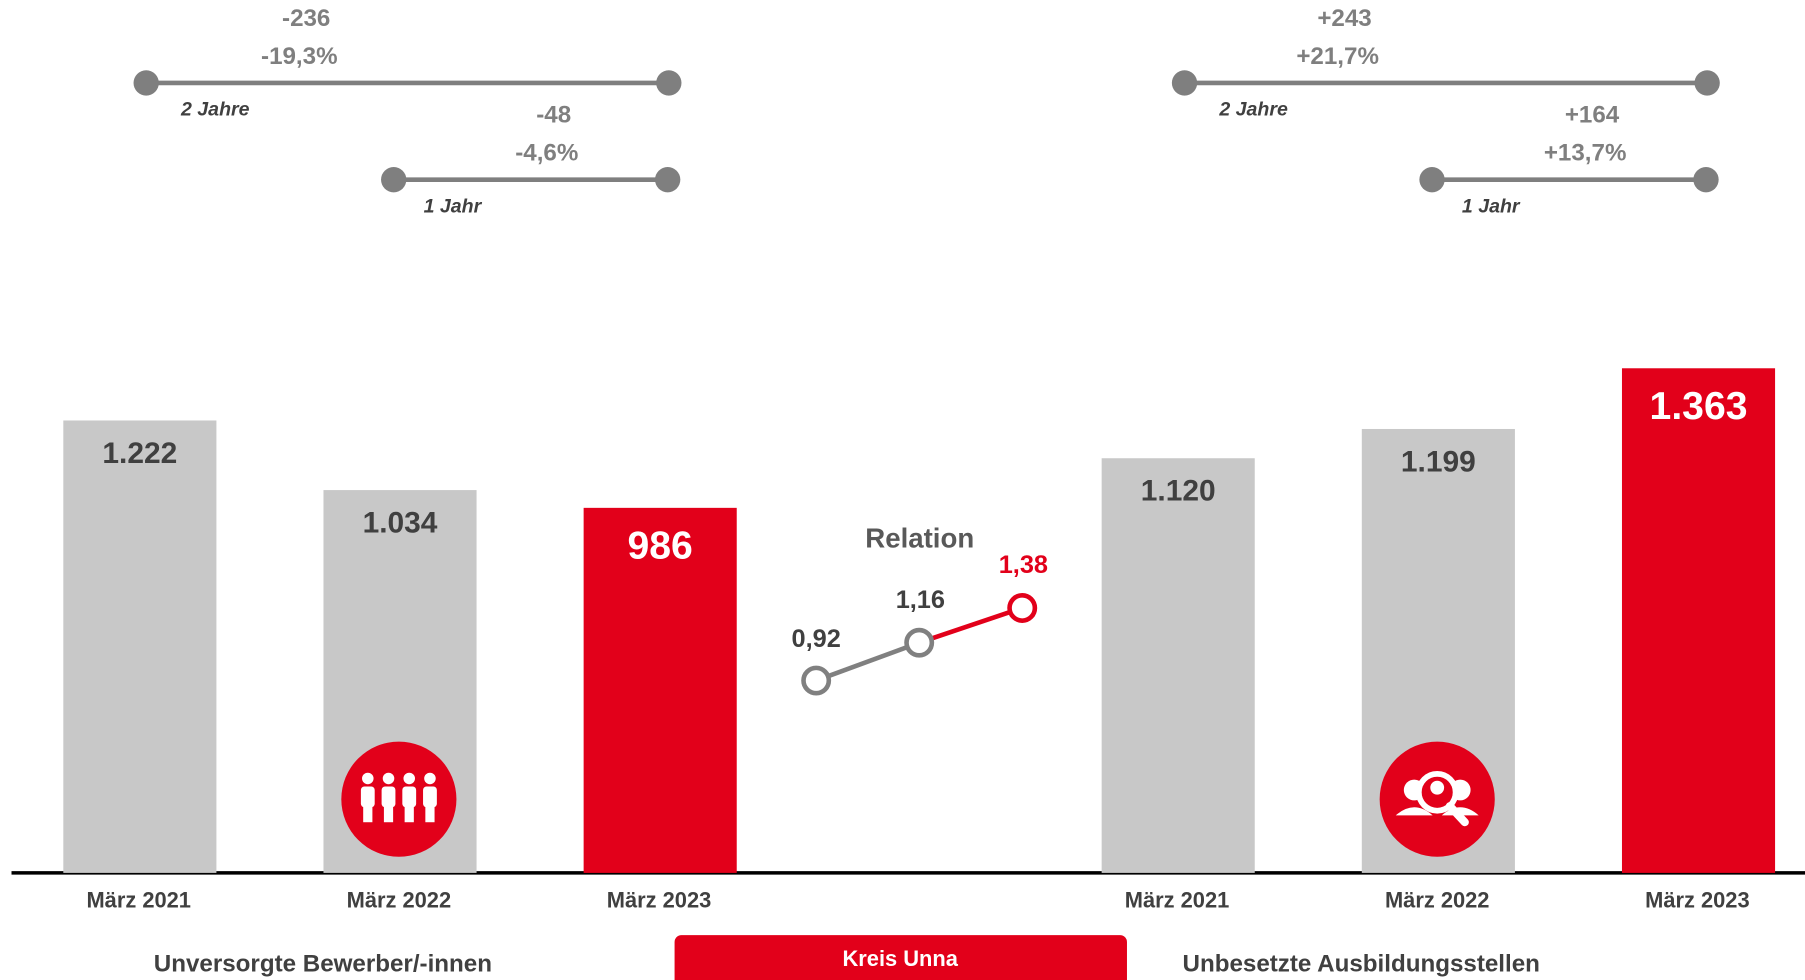 This screenshot has width=1805, height=980. Describe the element at coordinates (553, 115) in the screenshot. I see `change-label: -48` at that location.